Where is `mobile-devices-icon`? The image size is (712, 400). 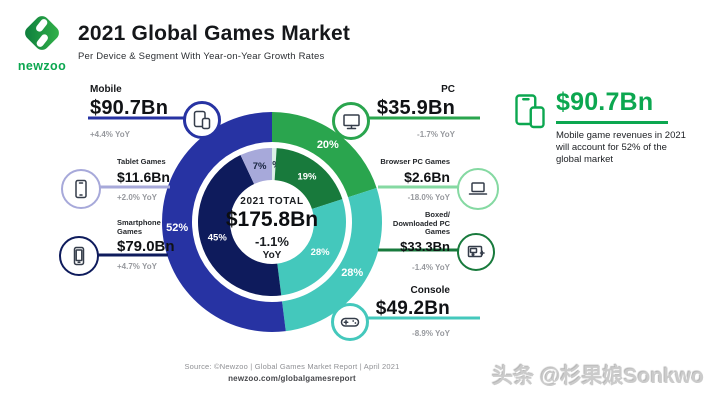 mobile-devices-icon is located at coordinates (202, 120).